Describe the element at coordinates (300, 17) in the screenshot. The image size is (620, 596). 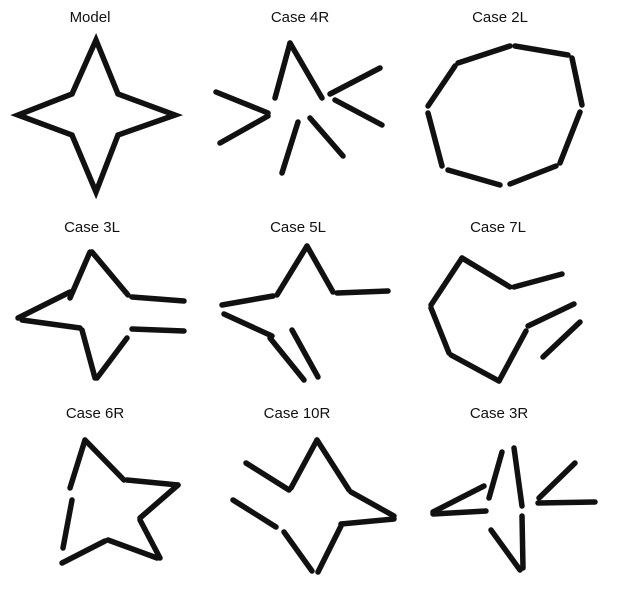
I see `panel-label-case-4r: Case 4R` at that location.